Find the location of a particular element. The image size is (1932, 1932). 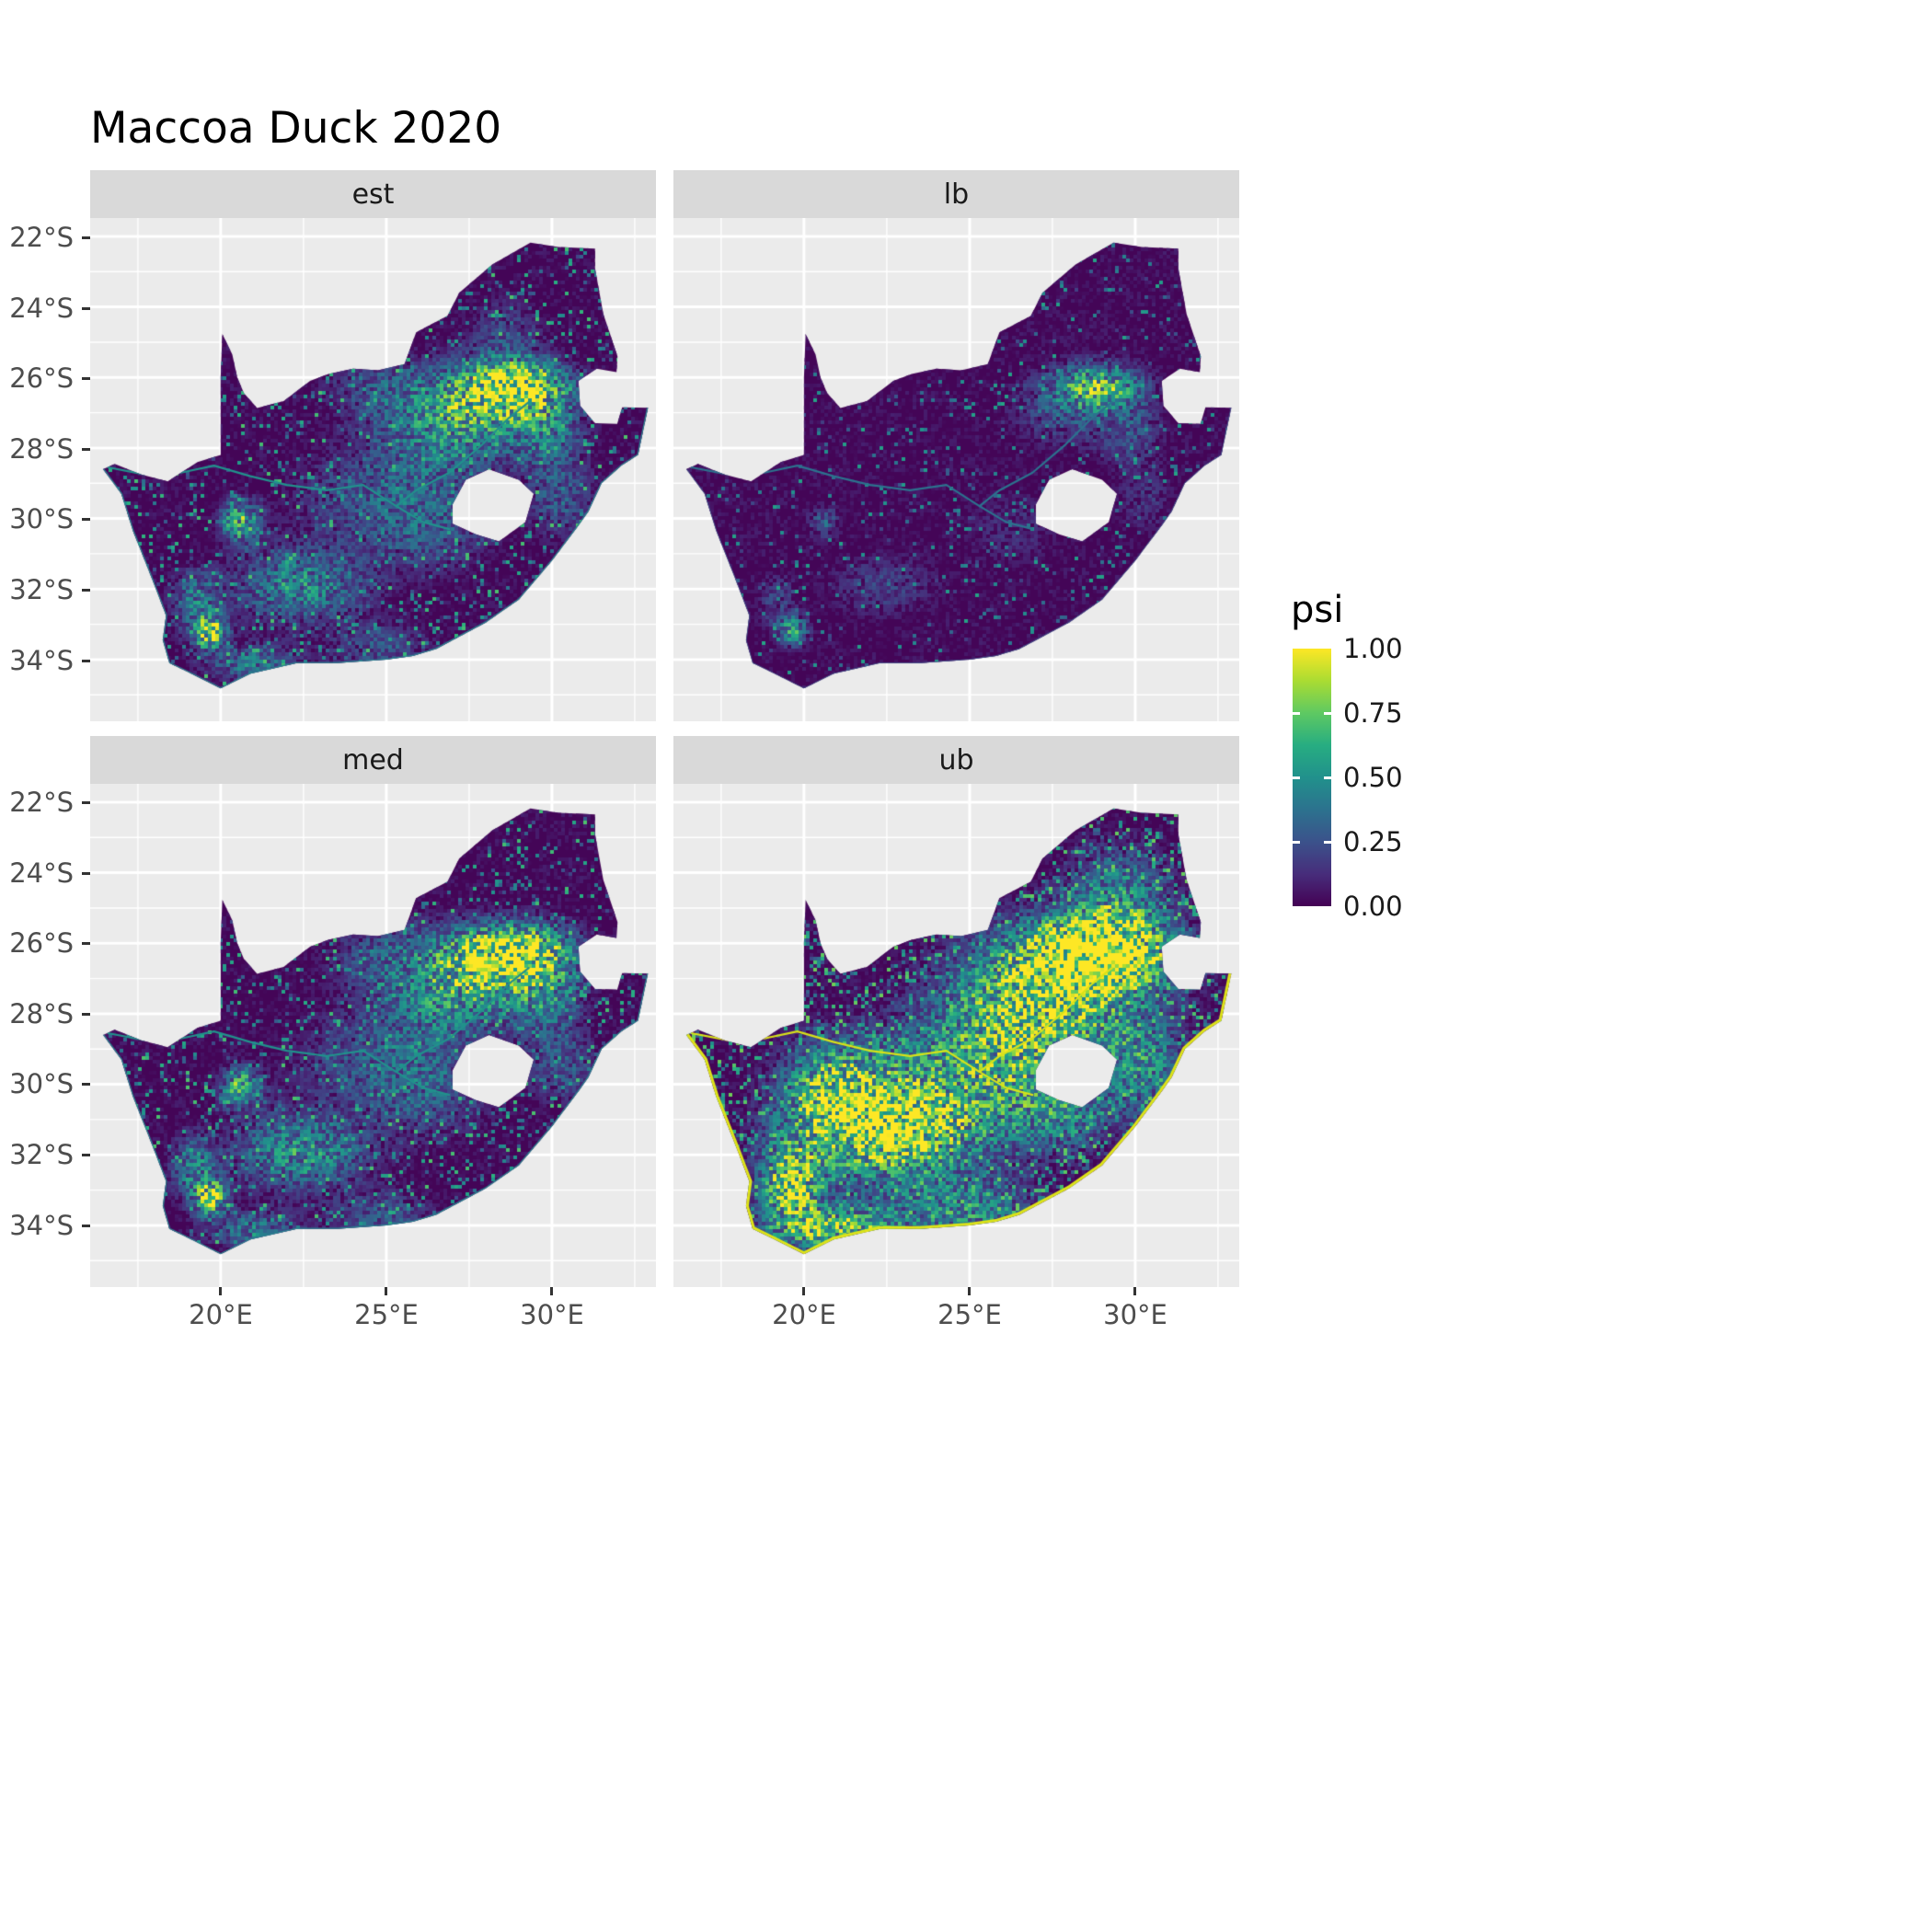

facet-strip-est: est is located at coordinates (373, 194).